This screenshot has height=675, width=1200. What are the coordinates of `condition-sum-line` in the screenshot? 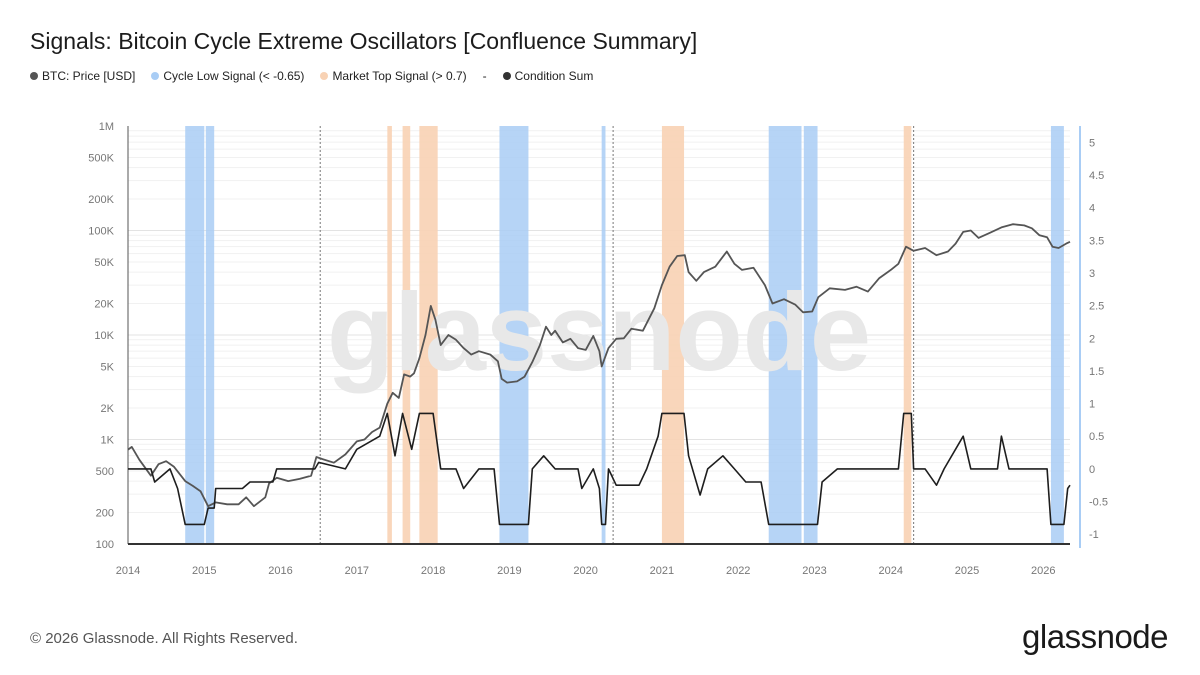 It's located at (599, 469).